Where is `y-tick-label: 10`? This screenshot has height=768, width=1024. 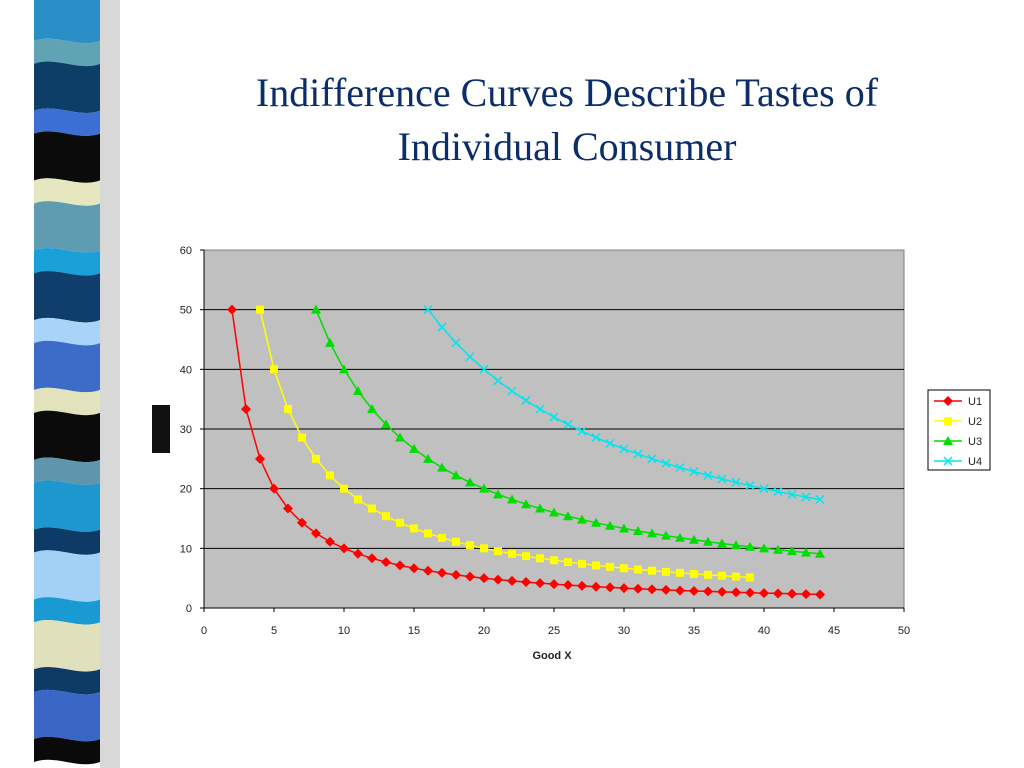 y-tick-label: 10 is located at coordinates (186, 549).